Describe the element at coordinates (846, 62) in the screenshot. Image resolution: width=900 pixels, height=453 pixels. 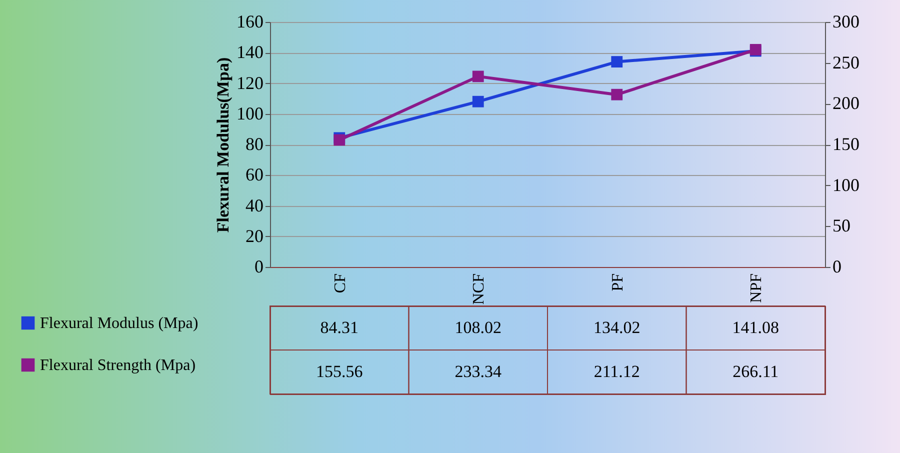
I see `y2-tick-label: 250` at that location.